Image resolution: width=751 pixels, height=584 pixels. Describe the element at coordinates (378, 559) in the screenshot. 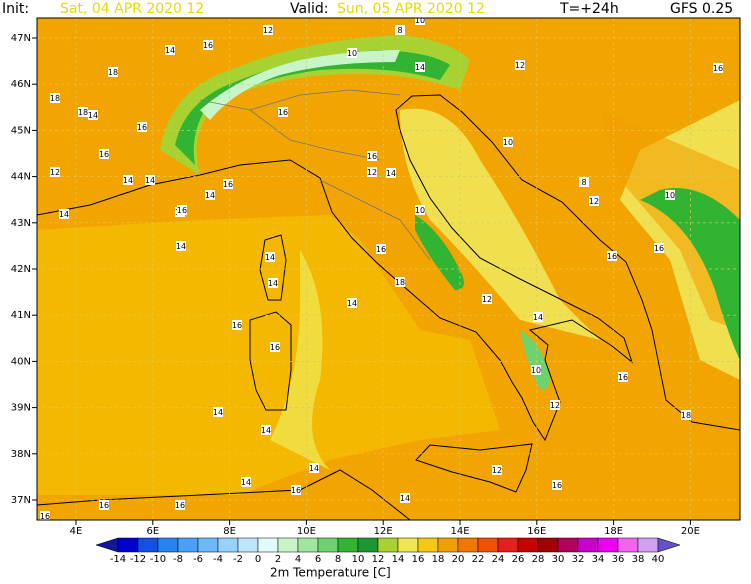

I see `colorbar-label: 12` at that location.